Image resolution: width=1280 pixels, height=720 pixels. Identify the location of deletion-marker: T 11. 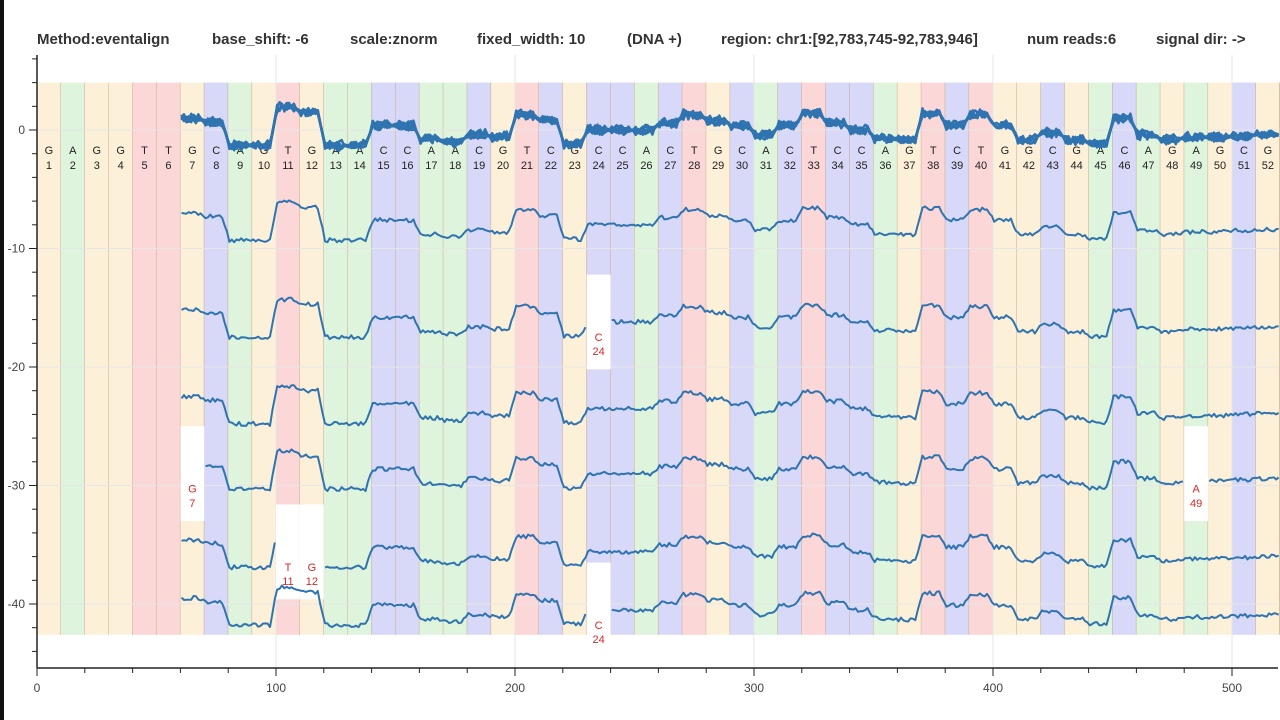
(288, 552).